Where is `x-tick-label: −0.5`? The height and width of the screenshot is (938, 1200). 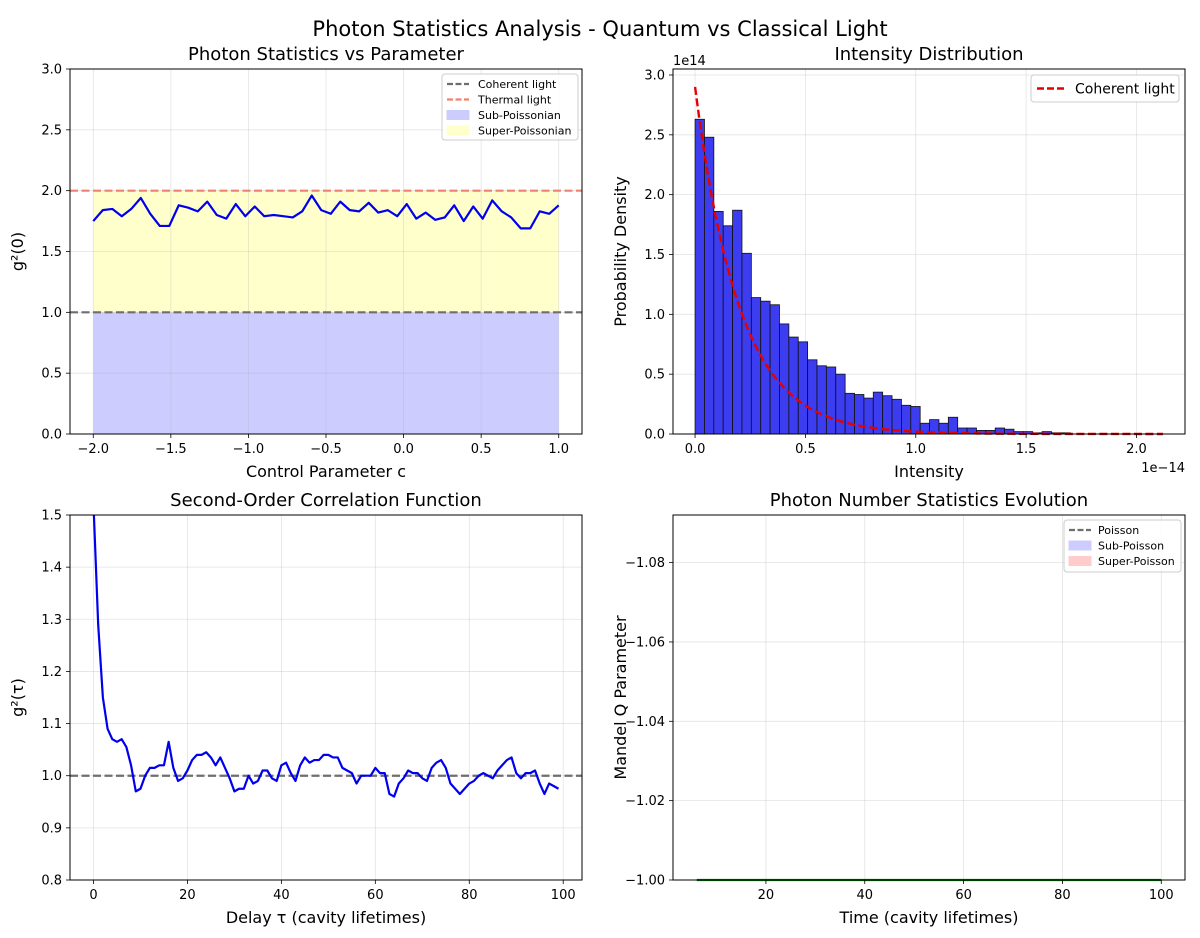
x-tick-label: −0.5 is located at coordinates (326, 449).